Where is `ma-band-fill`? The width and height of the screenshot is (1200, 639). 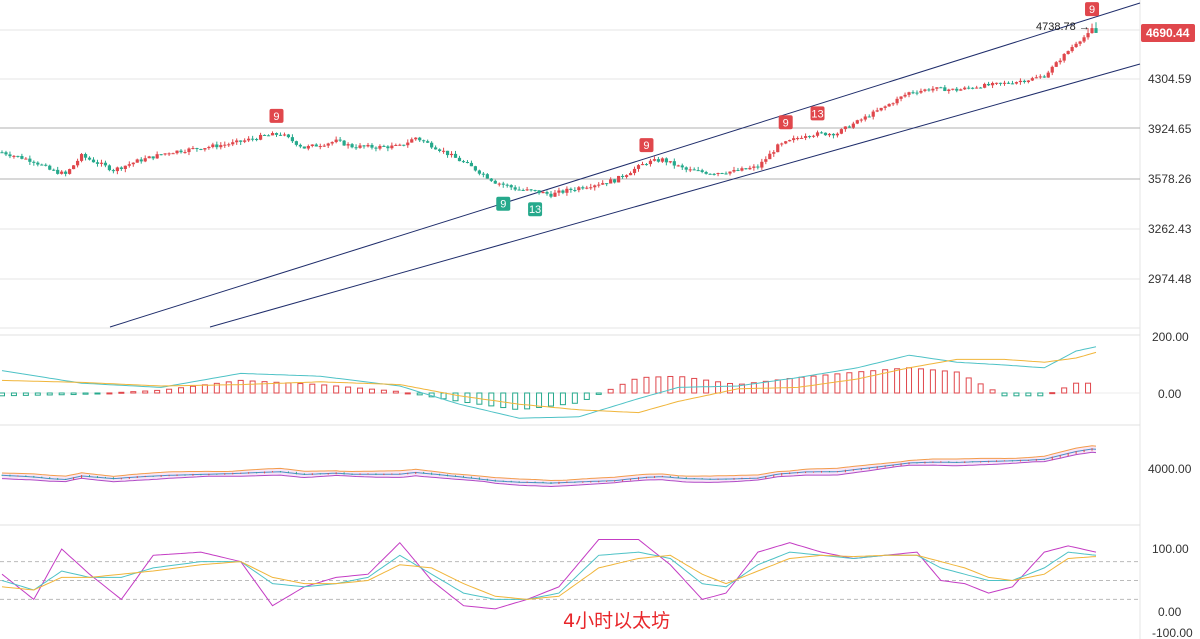
ma-band-fill is located at coordinates (549, 466).